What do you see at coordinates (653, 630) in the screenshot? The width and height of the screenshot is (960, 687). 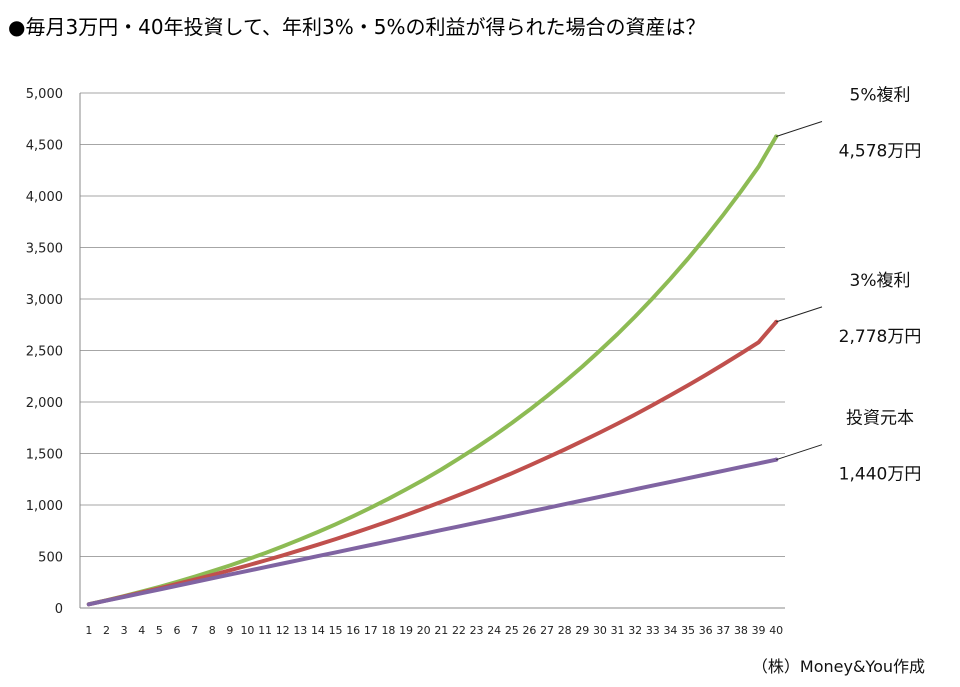 I see `x-tick-label: 33` at bounding box center [653, 630].